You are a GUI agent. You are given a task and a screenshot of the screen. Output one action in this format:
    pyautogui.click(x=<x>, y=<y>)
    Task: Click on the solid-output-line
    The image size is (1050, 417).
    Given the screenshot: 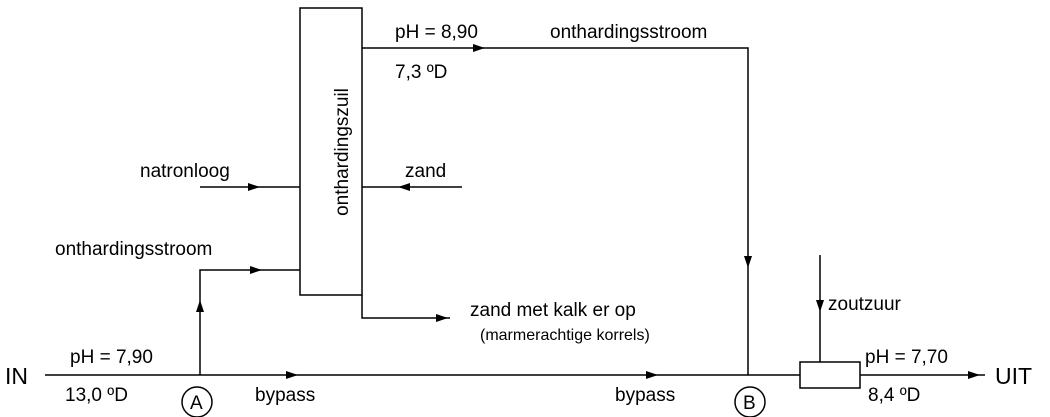 What is the action you would take?
    pyautogui.click(x=405, y=307)
    